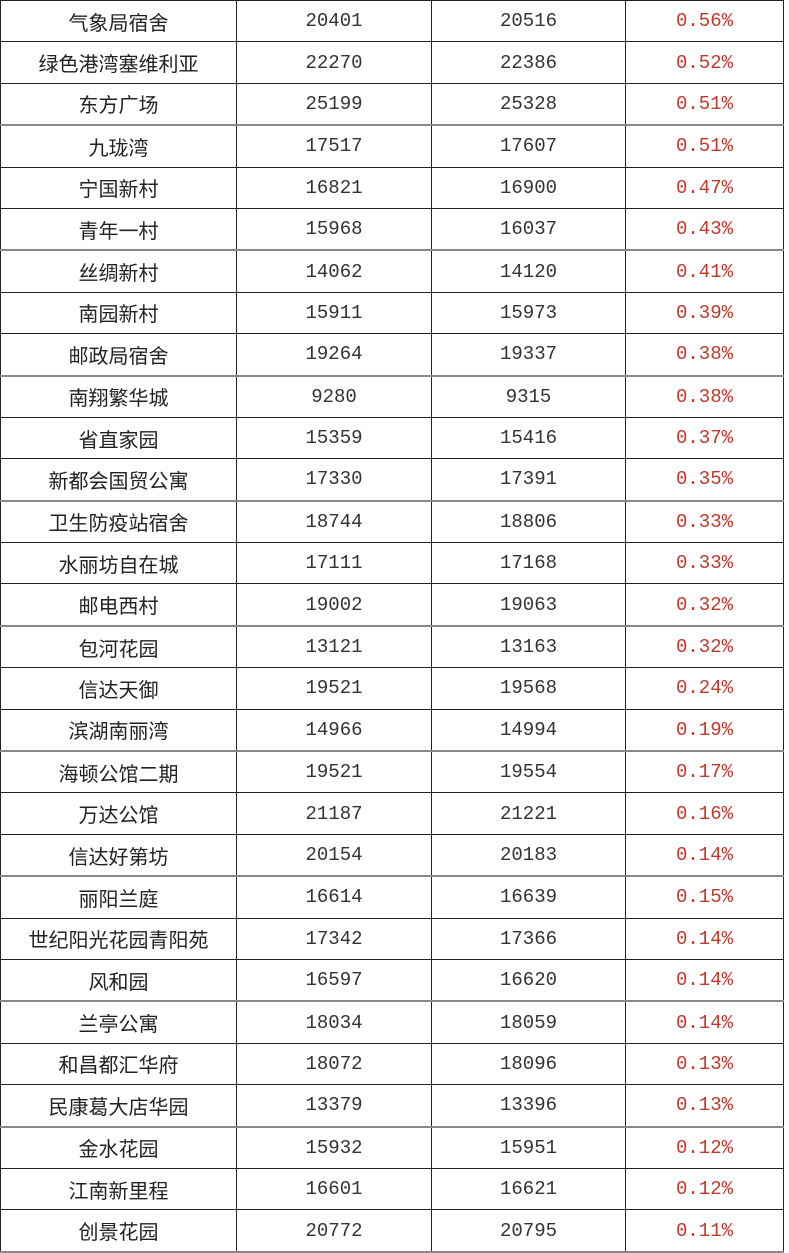  I want to click on value-cell-1: 17111, so click(334, 563).